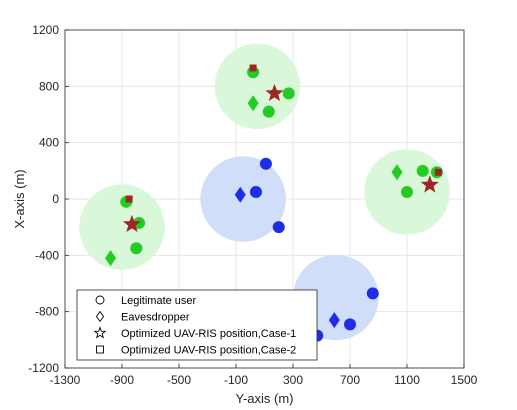 The width and height of the screenshot is (517, 410). What do you see at coordinates (49, 143) in the screenshot?
I see `y-tick-label: 400` at bounding box center [49, 143].